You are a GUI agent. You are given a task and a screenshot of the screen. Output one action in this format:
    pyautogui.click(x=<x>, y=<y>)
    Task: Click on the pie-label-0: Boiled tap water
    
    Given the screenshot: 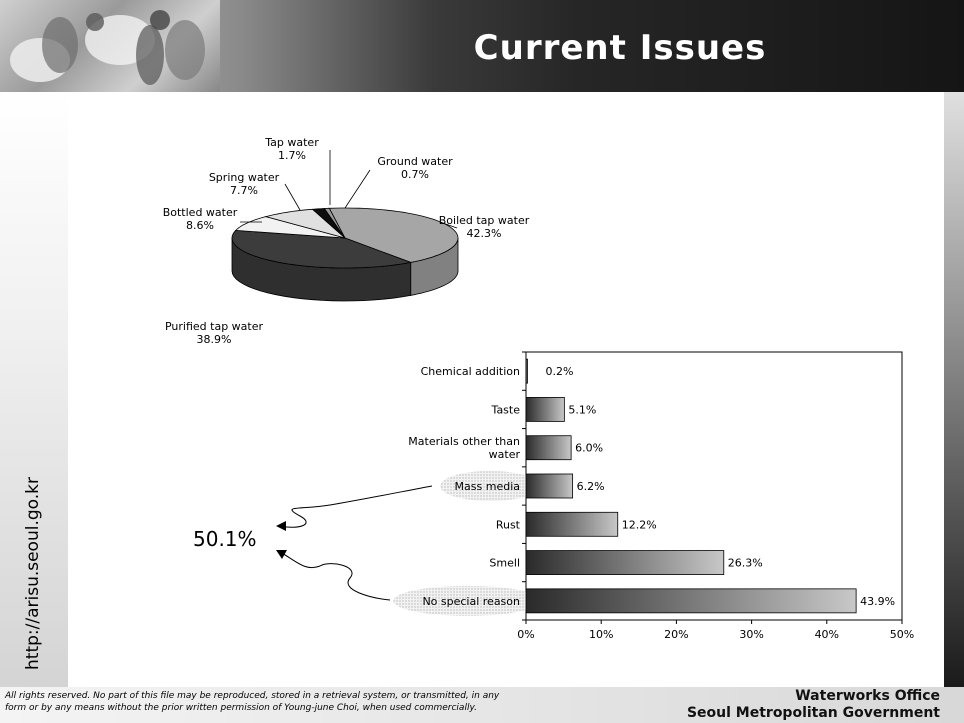 What is the action you would take?
    pyautogui.click(x=484, y=220)
    